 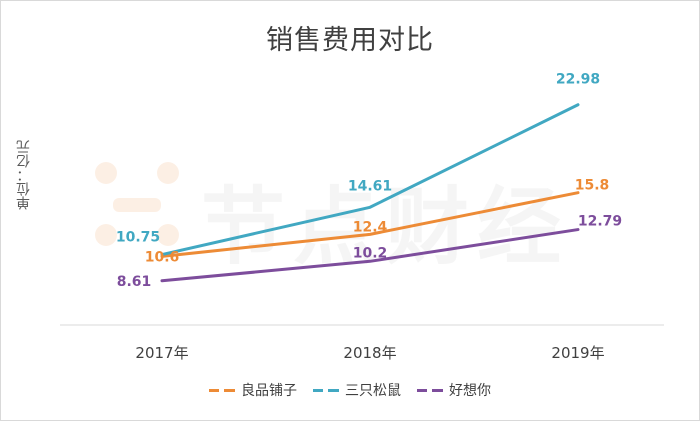 I want to click on legend-item: 好想你, so click(x=454, y=390).